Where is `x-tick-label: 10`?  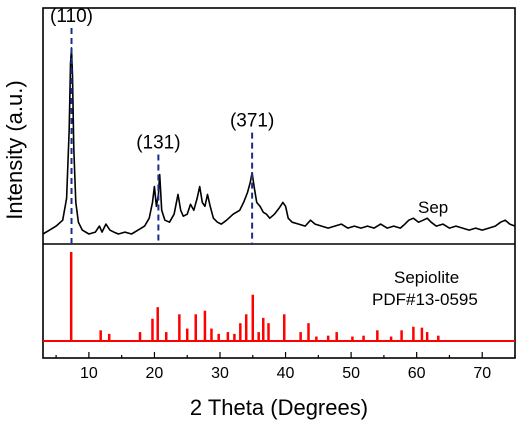 x-tick-label: 10 is located at coordinates (89, 373).